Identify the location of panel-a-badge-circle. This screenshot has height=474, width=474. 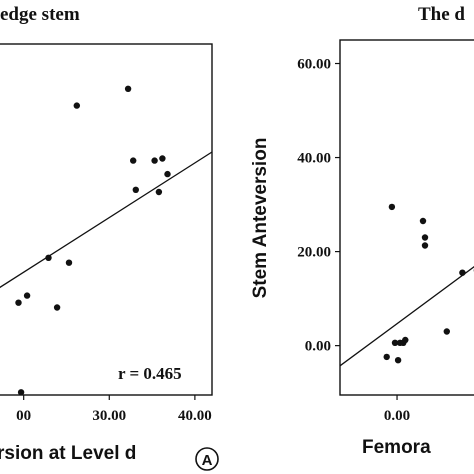
(207, 459).